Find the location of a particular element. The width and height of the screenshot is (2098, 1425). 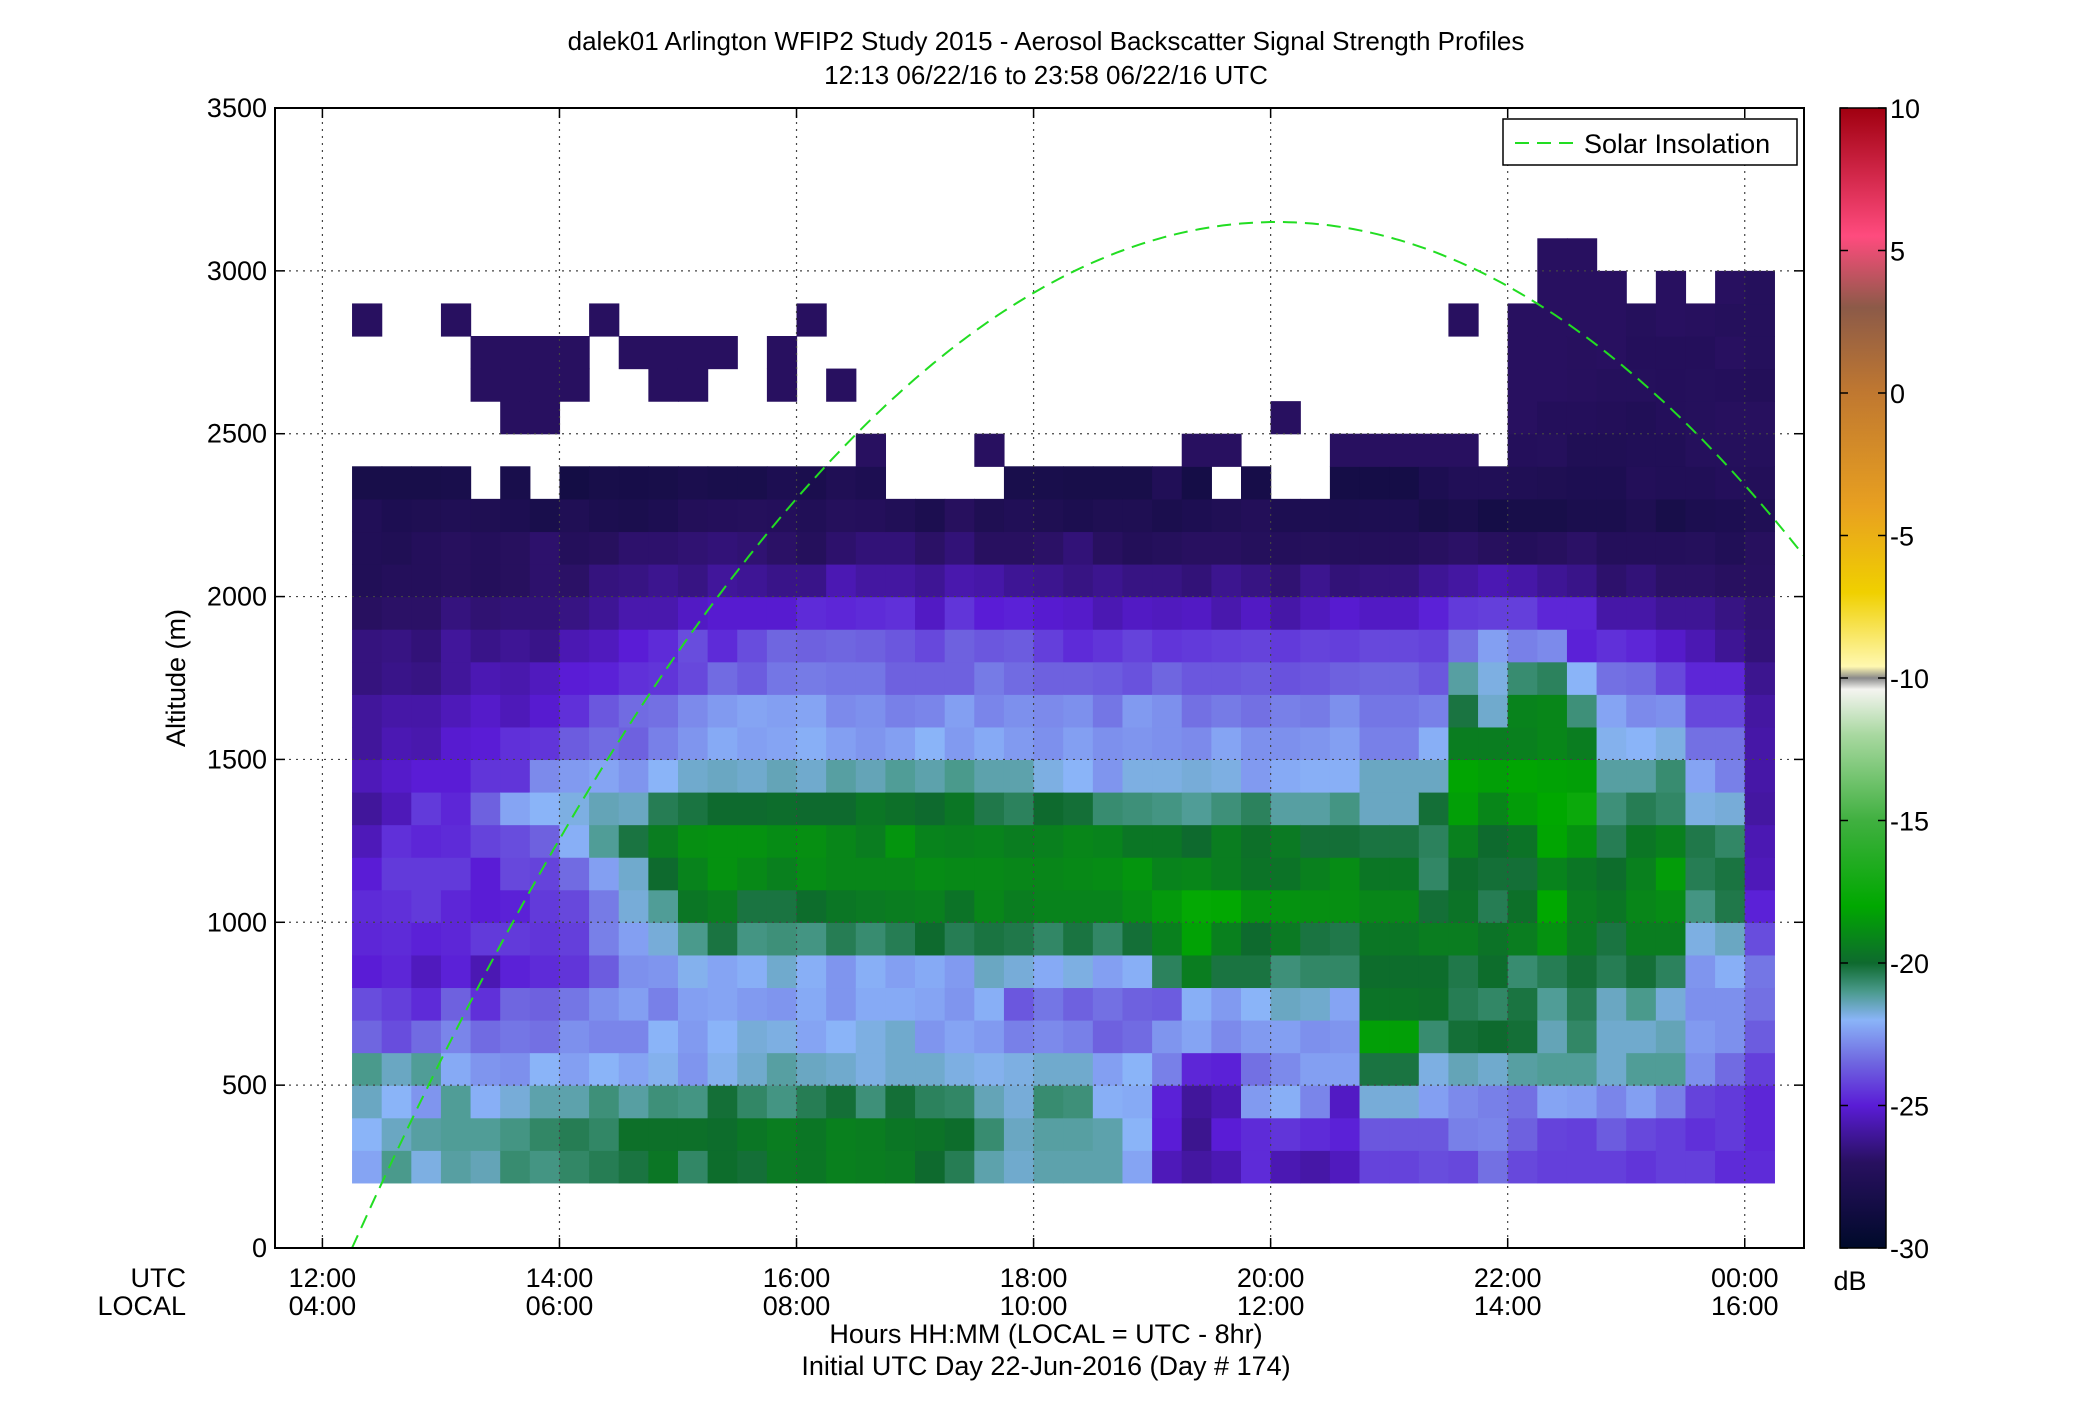

y-tick-label: 3000 is located at coordinates (237, 271).